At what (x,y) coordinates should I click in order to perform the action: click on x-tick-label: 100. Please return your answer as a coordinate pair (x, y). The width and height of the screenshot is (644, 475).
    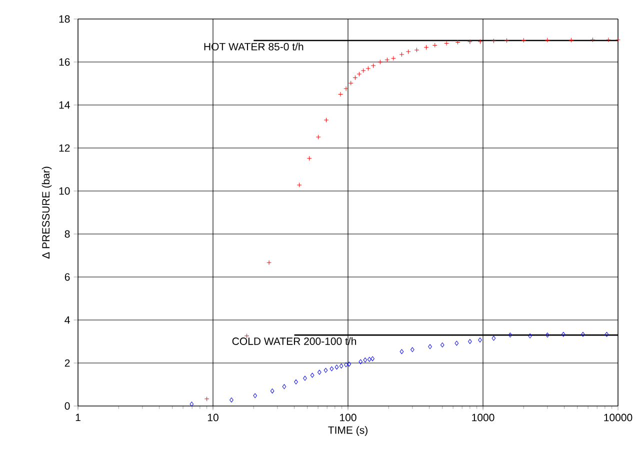
    Looking at the image, I should click on (348, 418).